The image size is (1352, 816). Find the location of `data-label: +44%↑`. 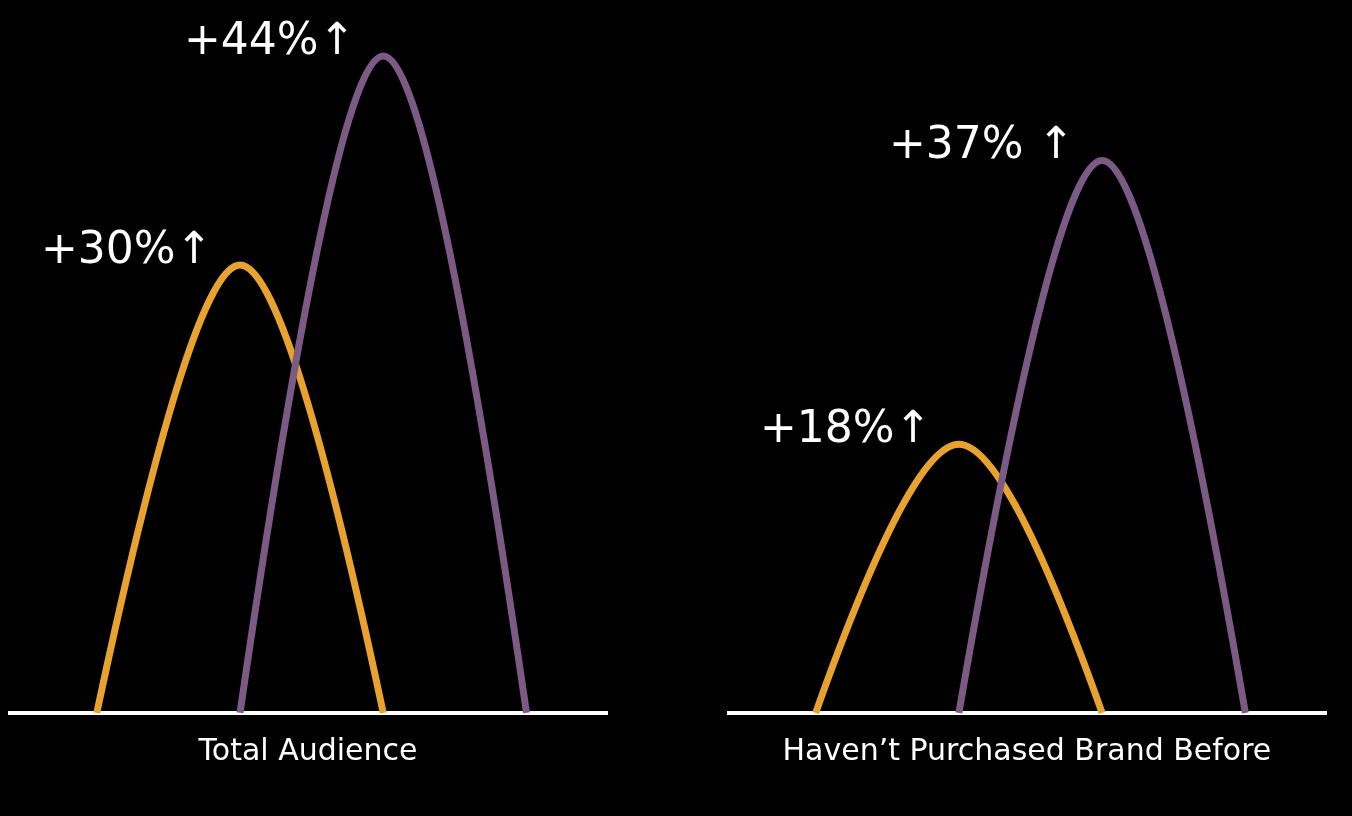

data-label: +44%↑ is located at coordinates (270, 38).